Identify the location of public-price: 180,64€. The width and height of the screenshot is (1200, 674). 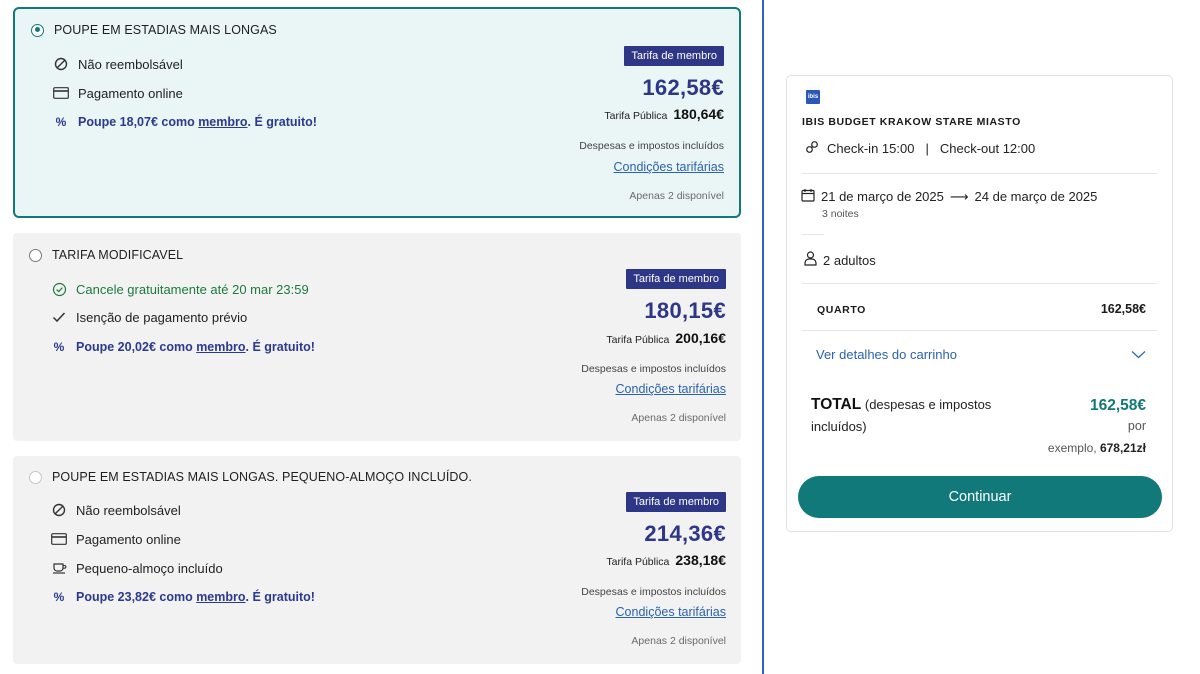
(698, 114).